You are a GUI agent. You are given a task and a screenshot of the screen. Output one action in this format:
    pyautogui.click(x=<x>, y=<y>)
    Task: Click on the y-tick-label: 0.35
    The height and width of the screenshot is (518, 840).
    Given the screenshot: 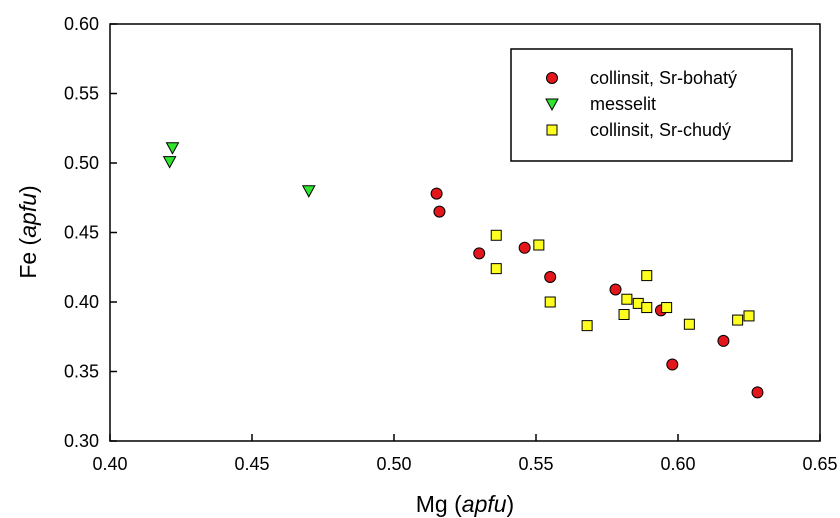 What is the action you would take?
    pyautogui.click(x=81, y=372)
    